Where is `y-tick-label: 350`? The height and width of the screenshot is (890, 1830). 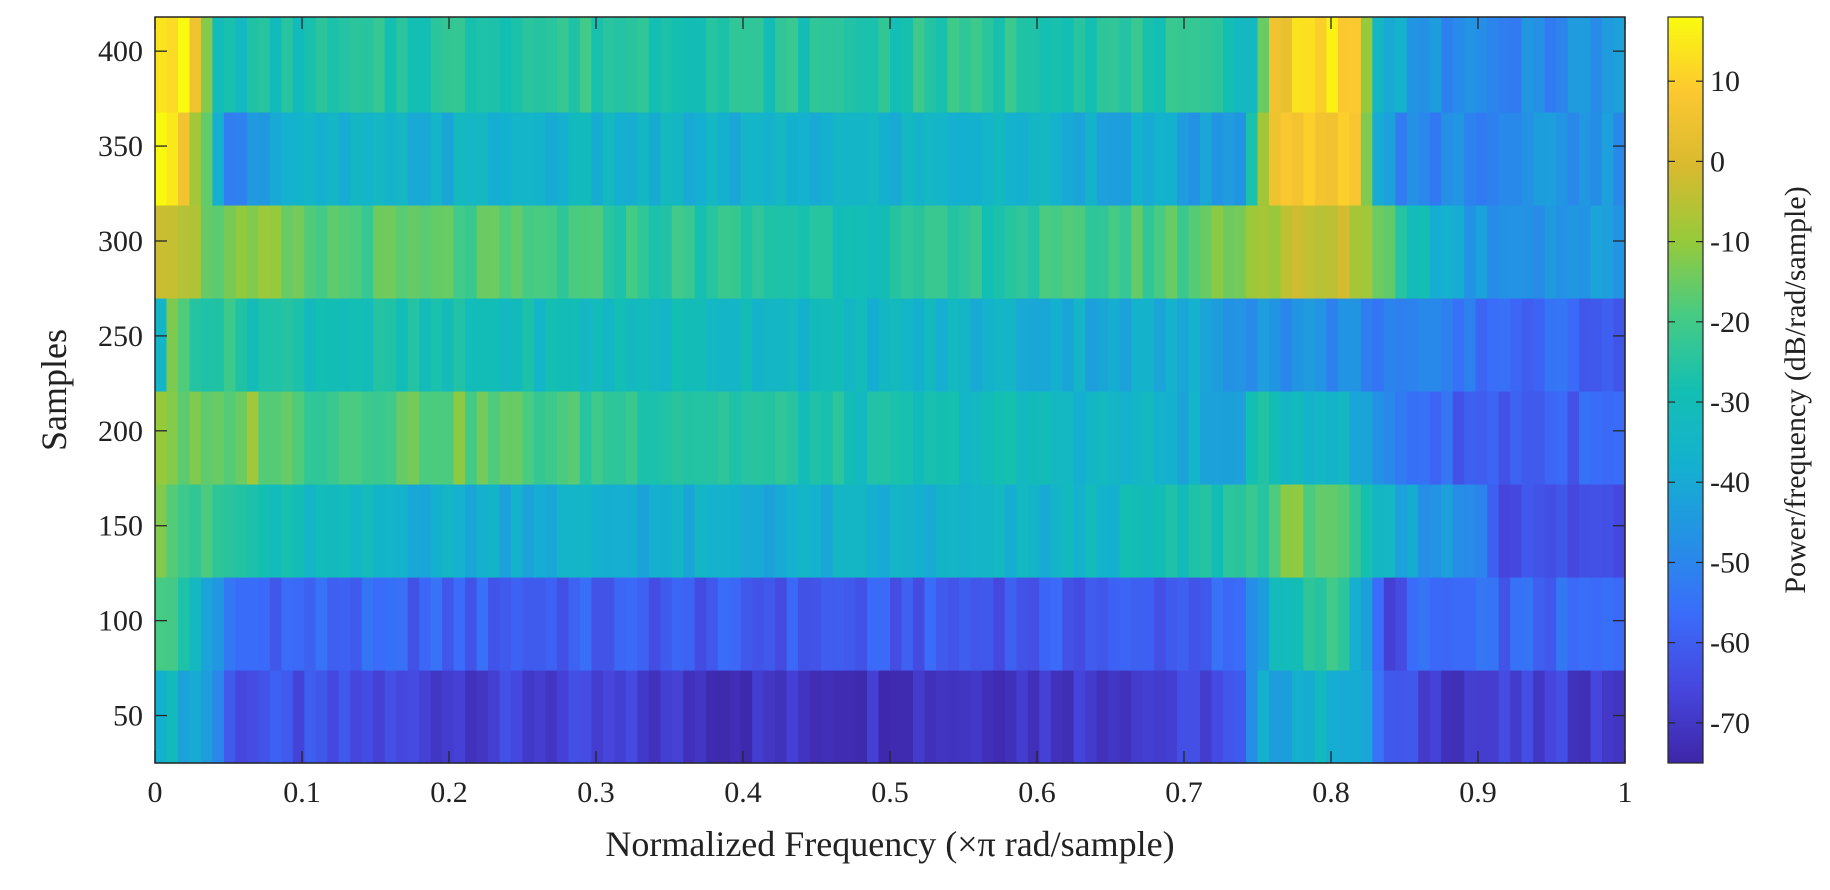
y-tick-label: 350 is located at coordinates (120, 146).